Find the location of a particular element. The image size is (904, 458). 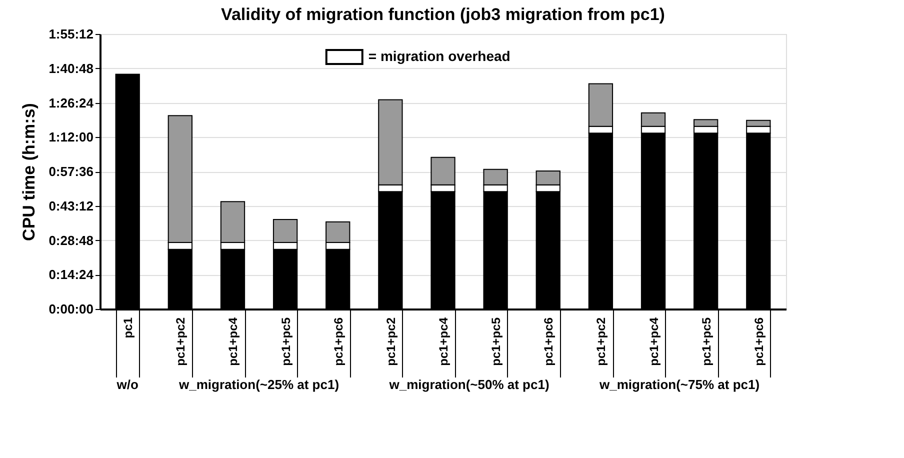

y-tick-label: 1:12:00 is located at coordinates (71, 137).